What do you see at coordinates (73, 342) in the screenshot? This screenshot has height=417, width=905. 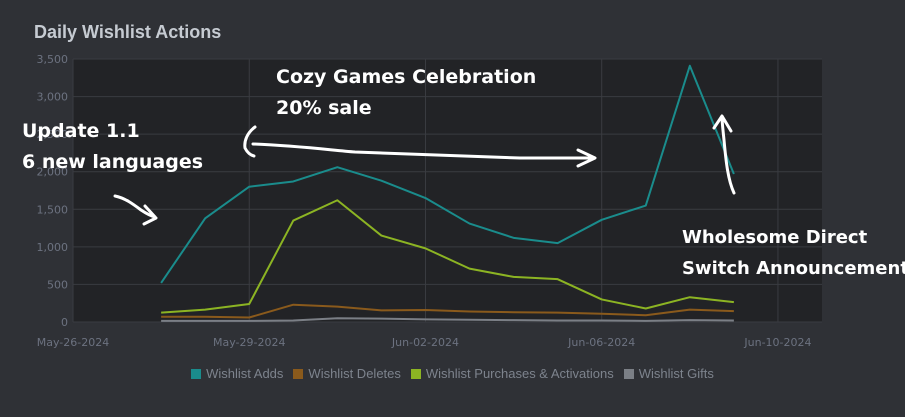 I see `x-tick-label: May-26-2024` at bounding box center [73, 342].